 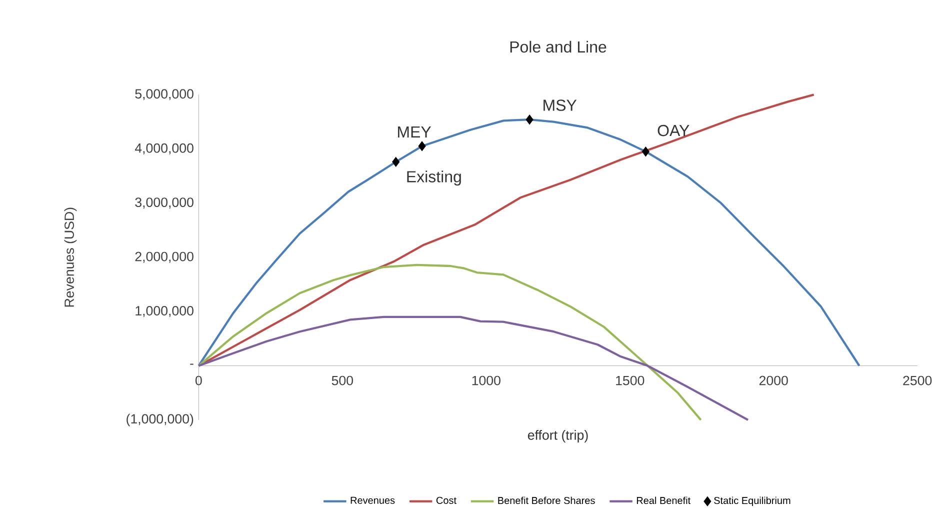 What do you see at coordinates (474, 369) in the screenshot?
I see `line-series` at bounding box center [474, 369].